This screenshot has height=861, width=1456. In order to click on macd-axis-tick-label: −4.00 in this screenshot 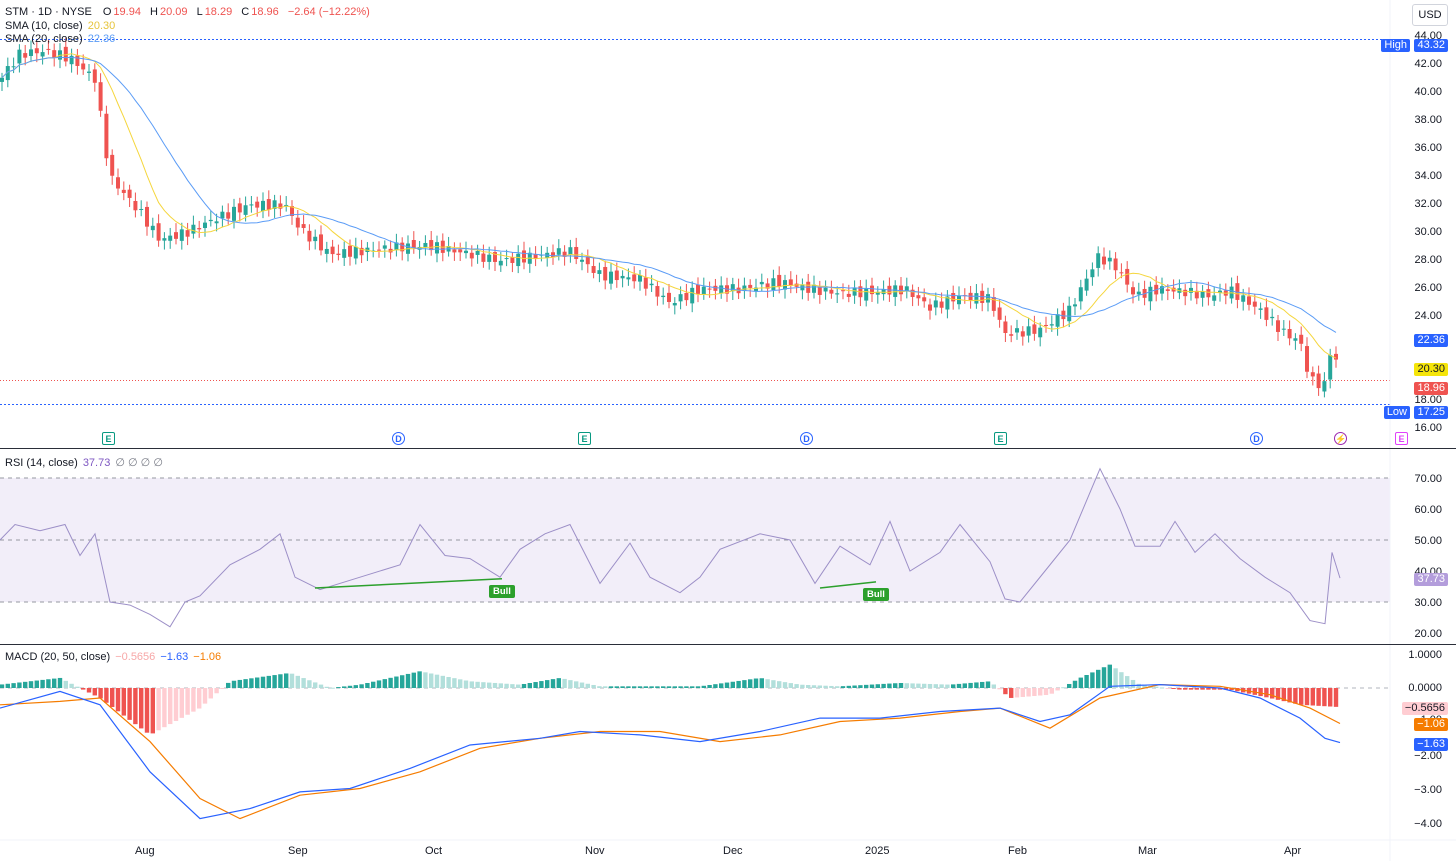, I will do `click(1428, 824)`.